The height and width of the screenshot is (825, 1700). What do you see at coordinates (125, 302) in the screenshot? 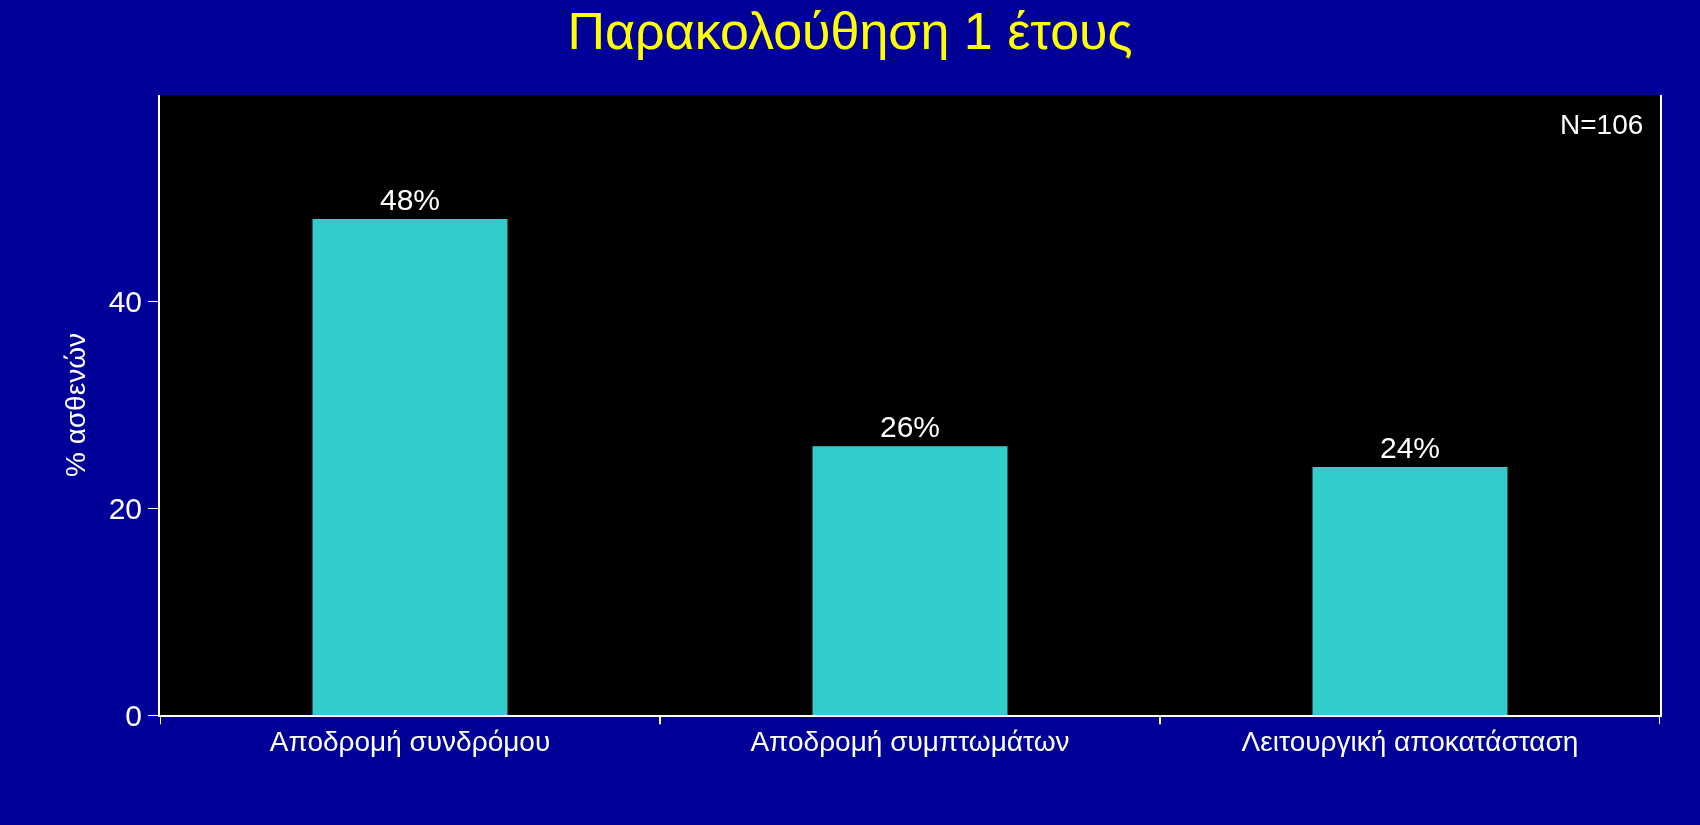
I see `y-tick-label: 40` at bounding box center [125, 302].